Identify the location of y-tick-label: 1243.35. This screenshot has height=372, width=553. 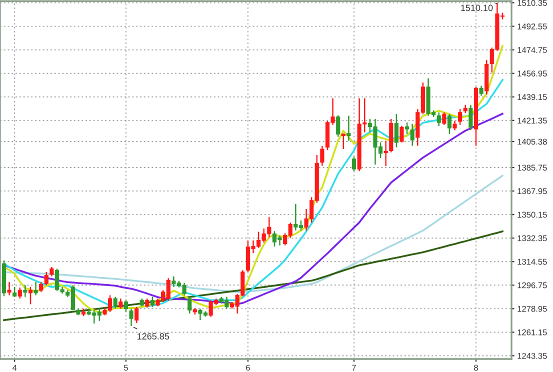
(532, 355).